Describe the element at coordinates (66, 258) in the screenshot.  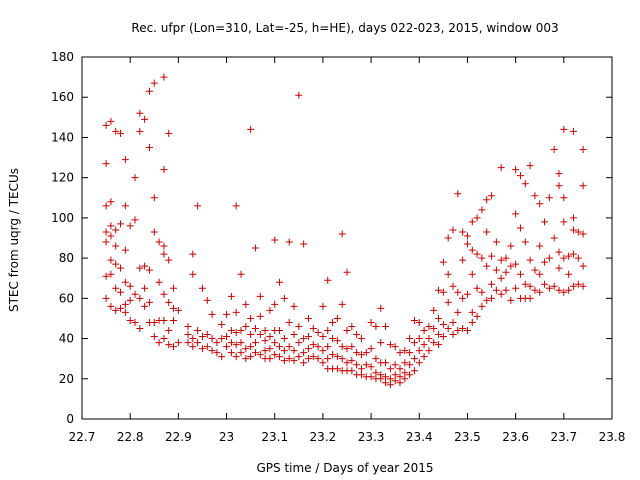
I see `y-tick-label: 80` at that location.